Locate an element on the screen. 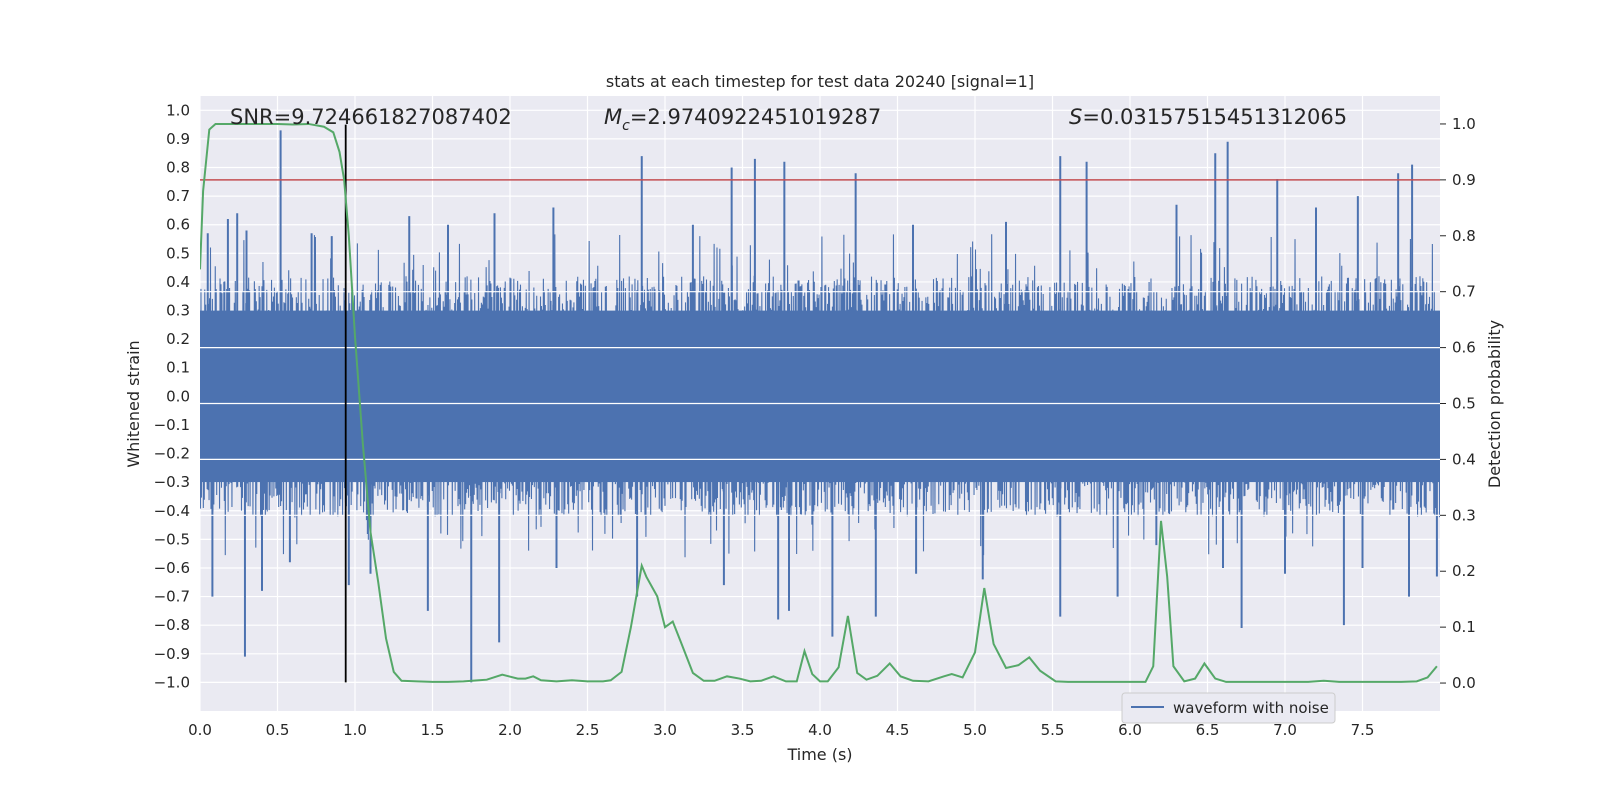 The width and height of the screenshot is (1600, 800). x-tick-label: 4.0 is located at coordinates (820, 730).